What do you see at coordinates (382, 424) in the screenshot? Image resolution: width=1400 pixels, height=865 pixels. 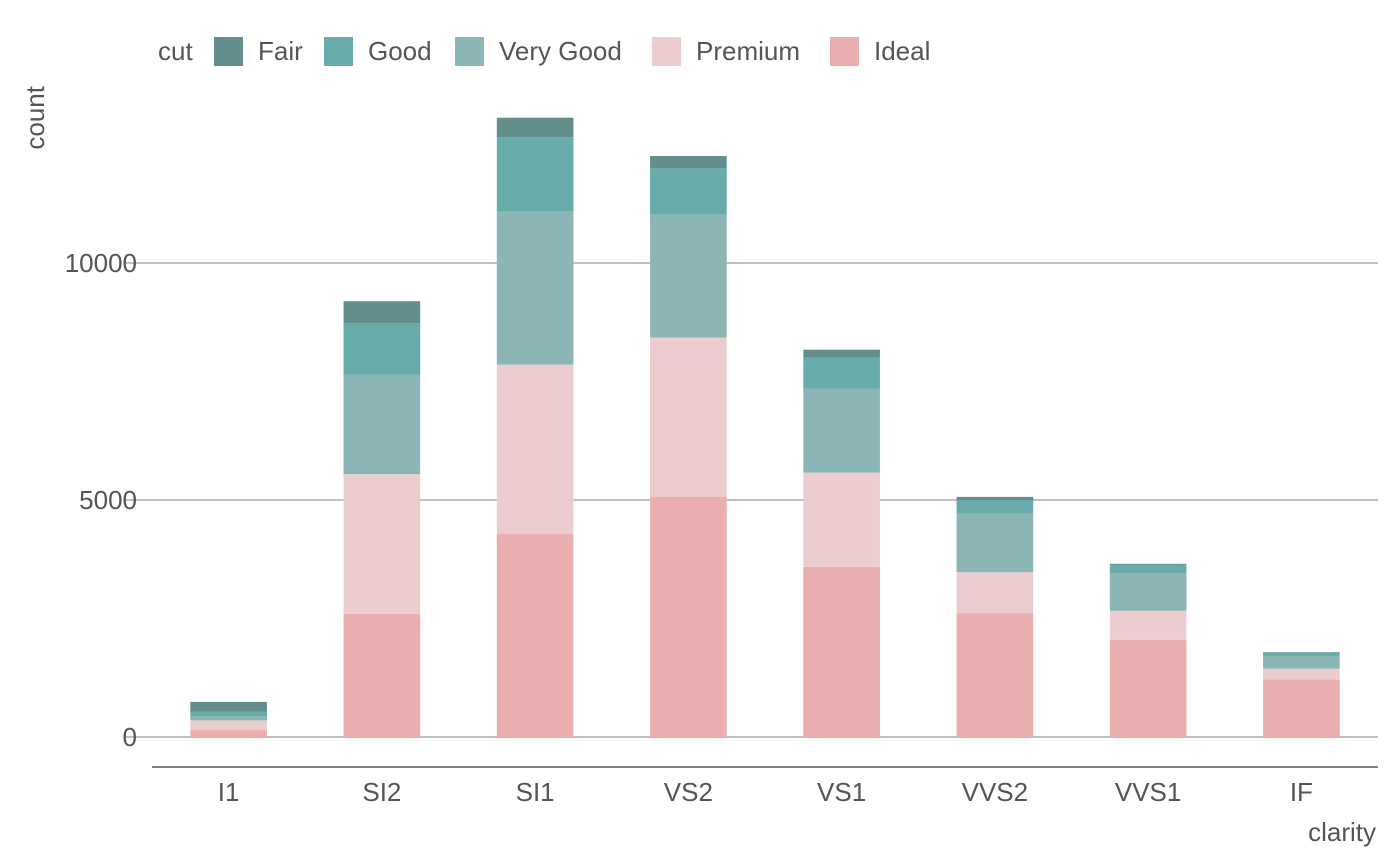 I see `bar-si2-very-good` at bounding box center [382, 424].